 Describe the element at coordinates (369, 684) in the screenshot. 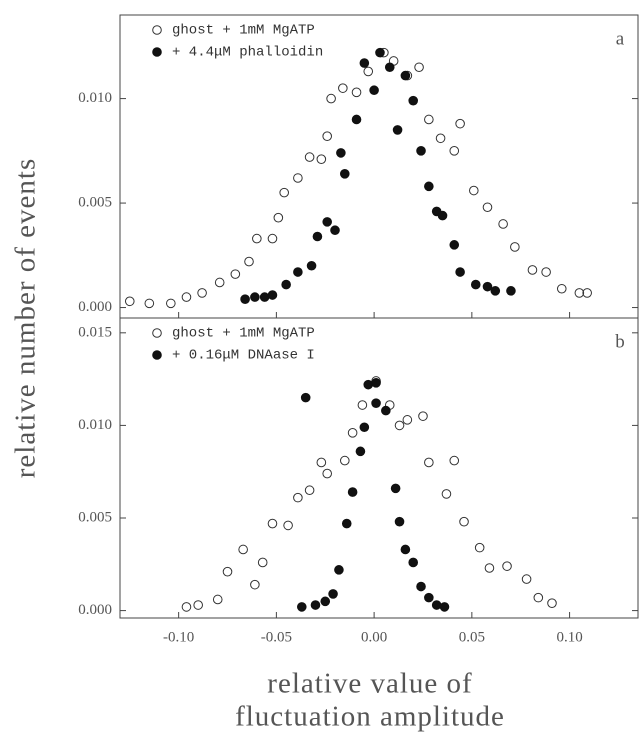

I see `x-axis-label: relative value of` at that location.